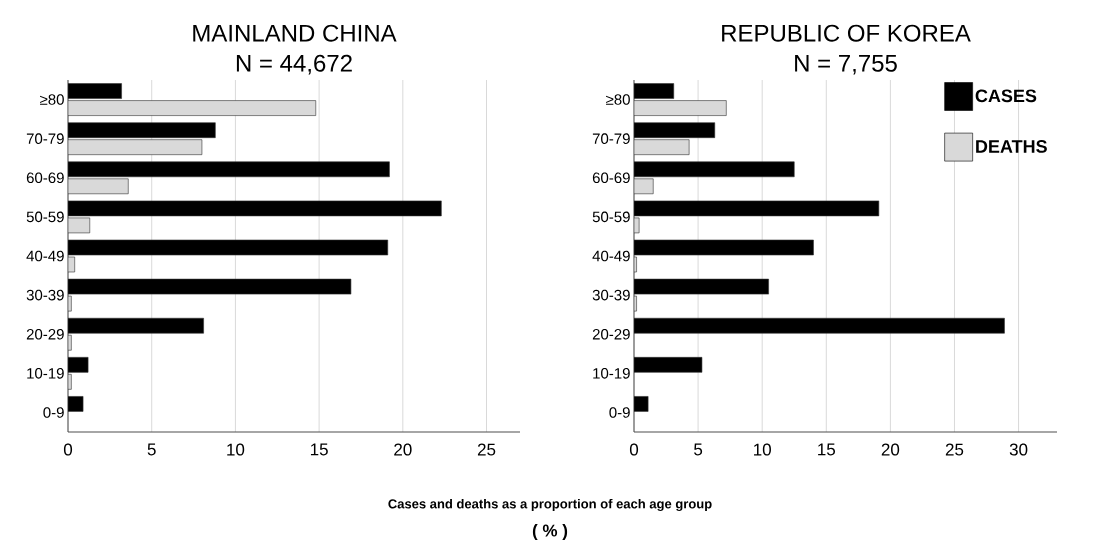 The width and height of the screenshot is (1101, 545). Describe the element at coordinates (295, 33) in the screenshot. I see `chart-title: MAINLAND CHINA` at that location.